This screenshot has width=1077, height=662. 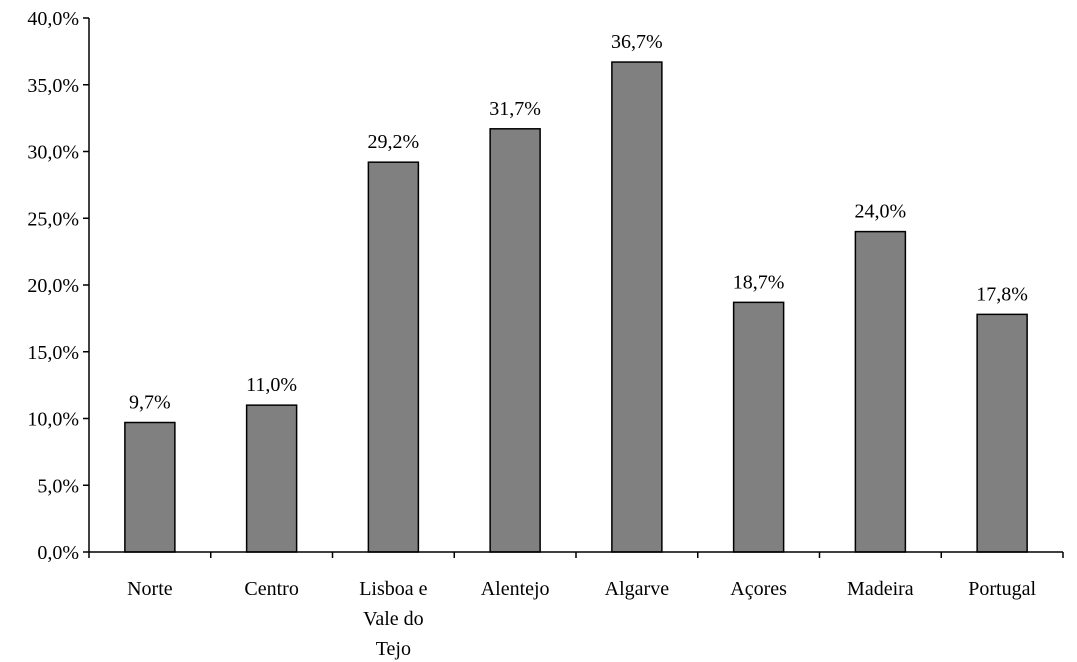 I want to click on y-tick-label: 10,0%, so click(x=53, y=420).